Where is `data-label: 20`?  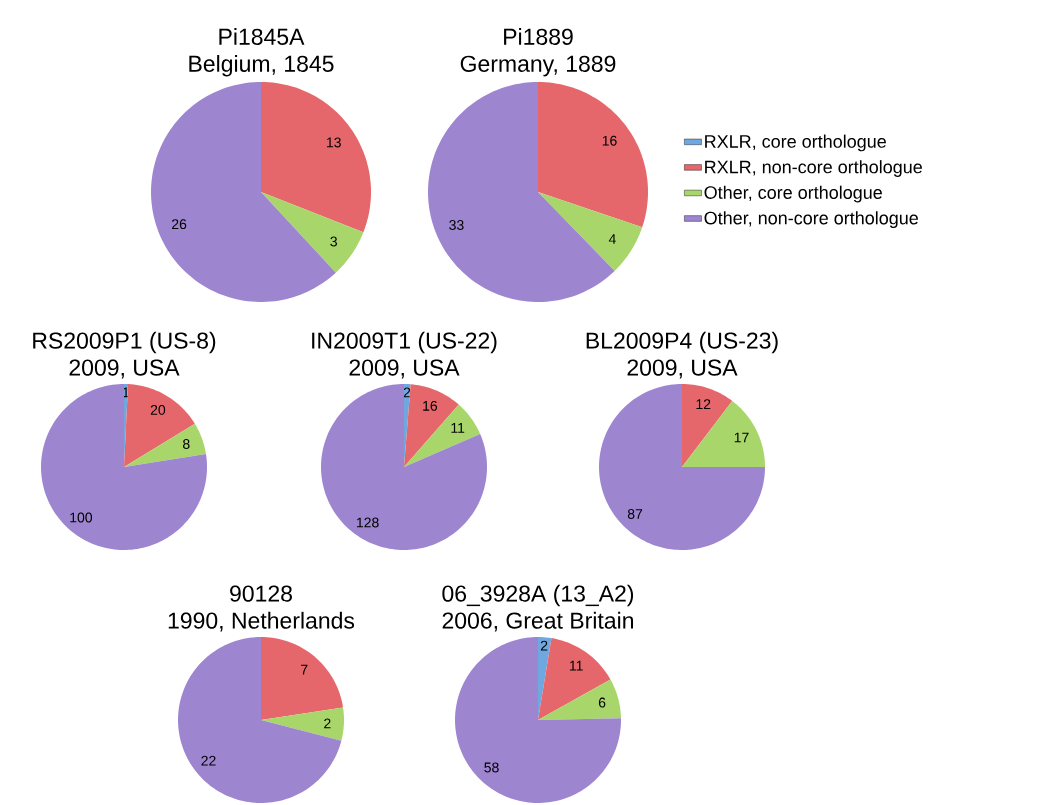
data-label: 20 is located at coordinates (158, 409).